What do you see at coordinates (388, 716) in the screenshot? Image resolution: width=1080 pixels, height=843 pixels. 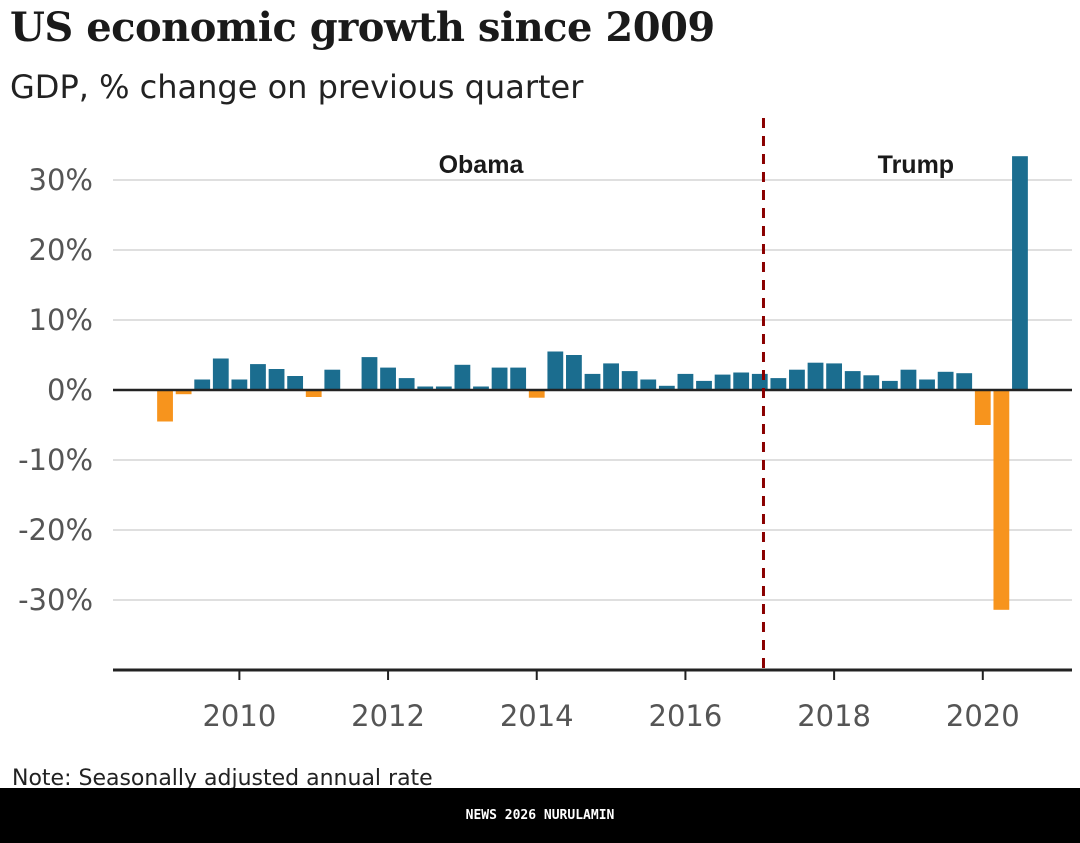 I see `x-tick-label: 2012` at bounding box center [388, 716].